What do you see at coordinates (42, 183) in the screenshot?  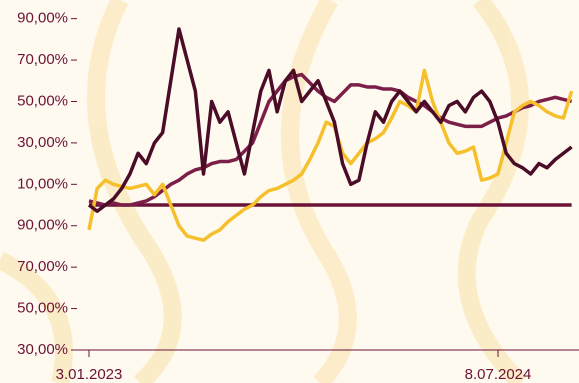 I see `y-tick-label: 10,00%` at bounding box center [42, 183].